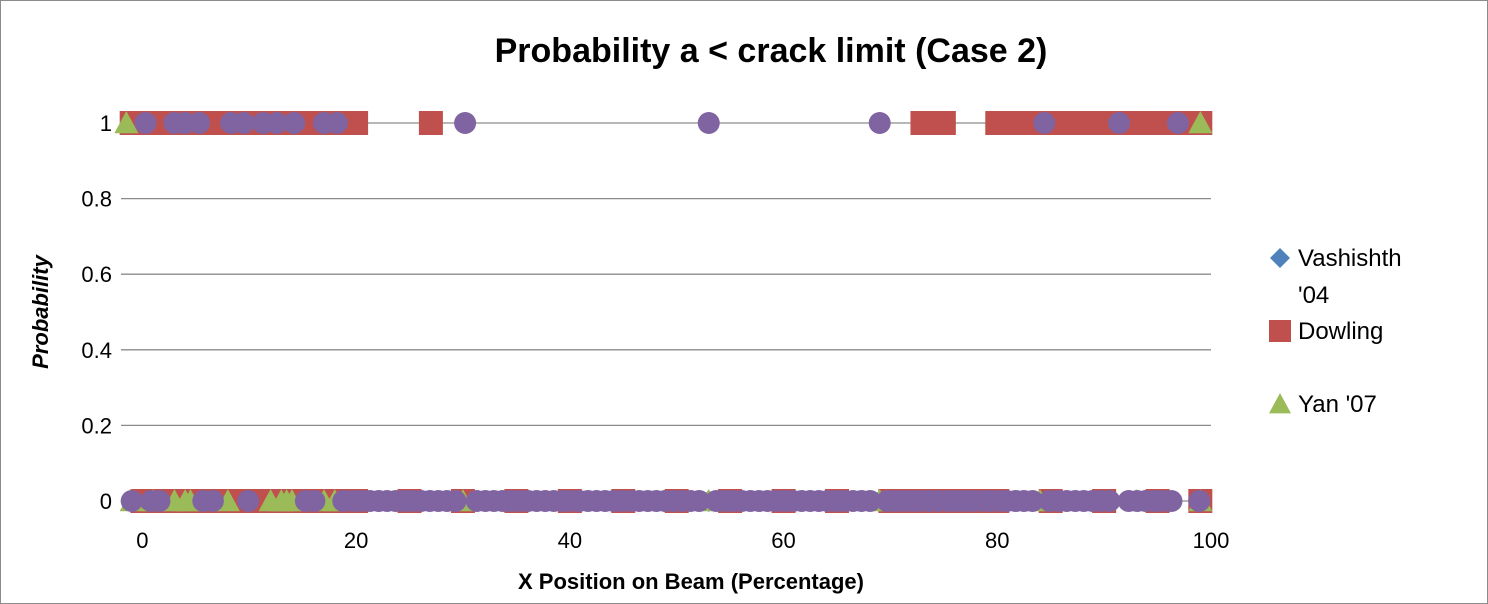 The image size is (1488, 604). I want to click on y-tick-label: 0.2, so click(96, 425).